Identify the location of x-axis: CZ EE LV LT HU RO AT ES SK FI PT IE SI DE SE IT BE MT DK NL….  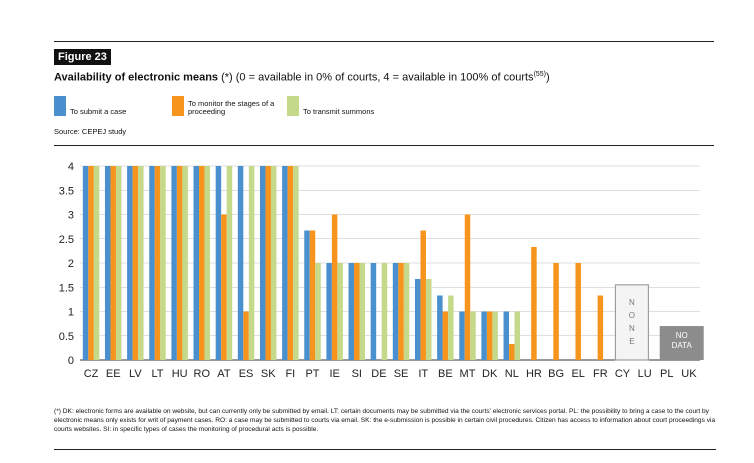
(390, 374).